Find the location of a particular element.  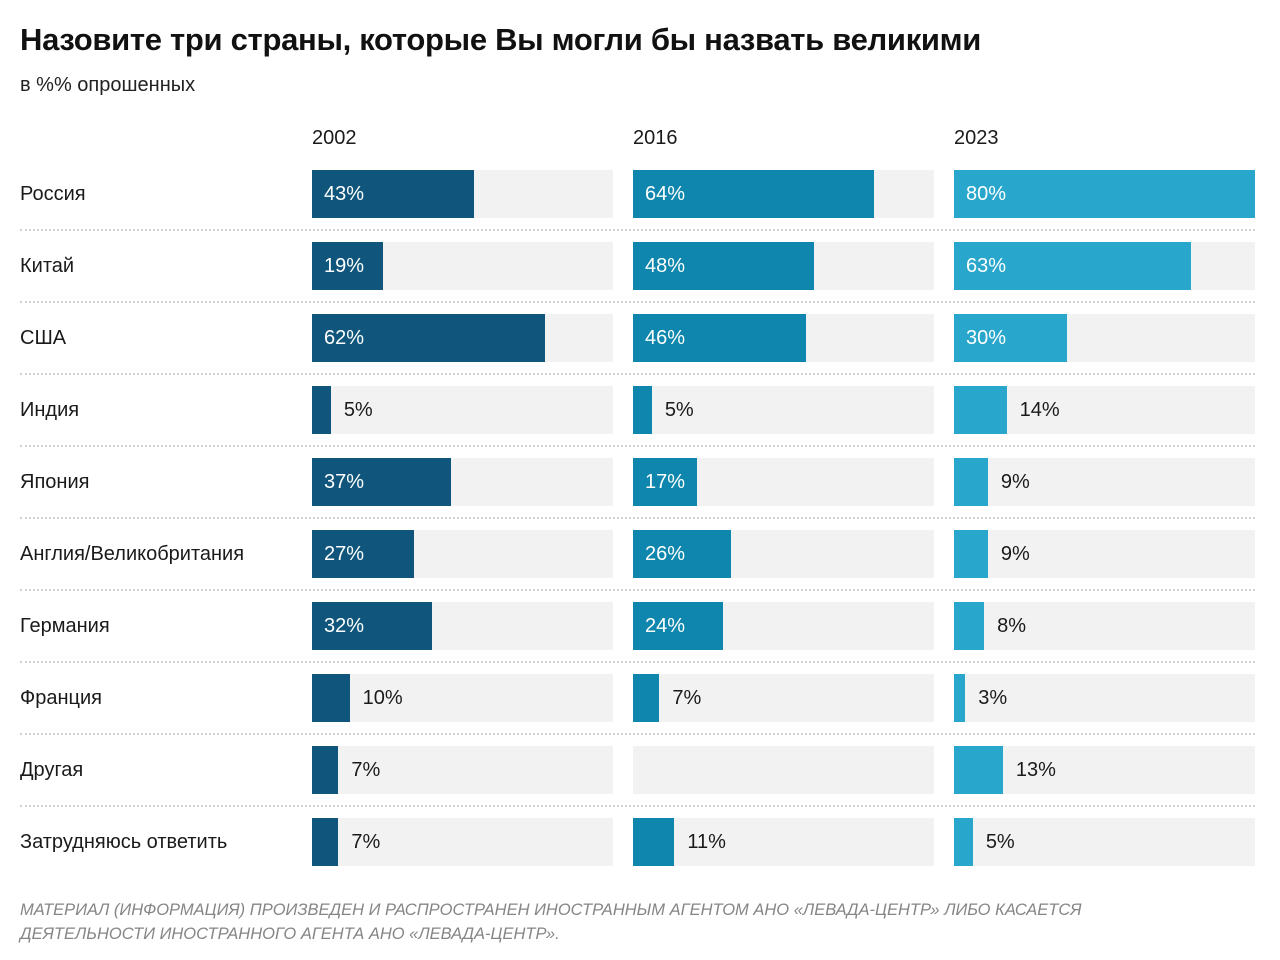

bar-value-label: 32% is located at coordinates (344, 625).